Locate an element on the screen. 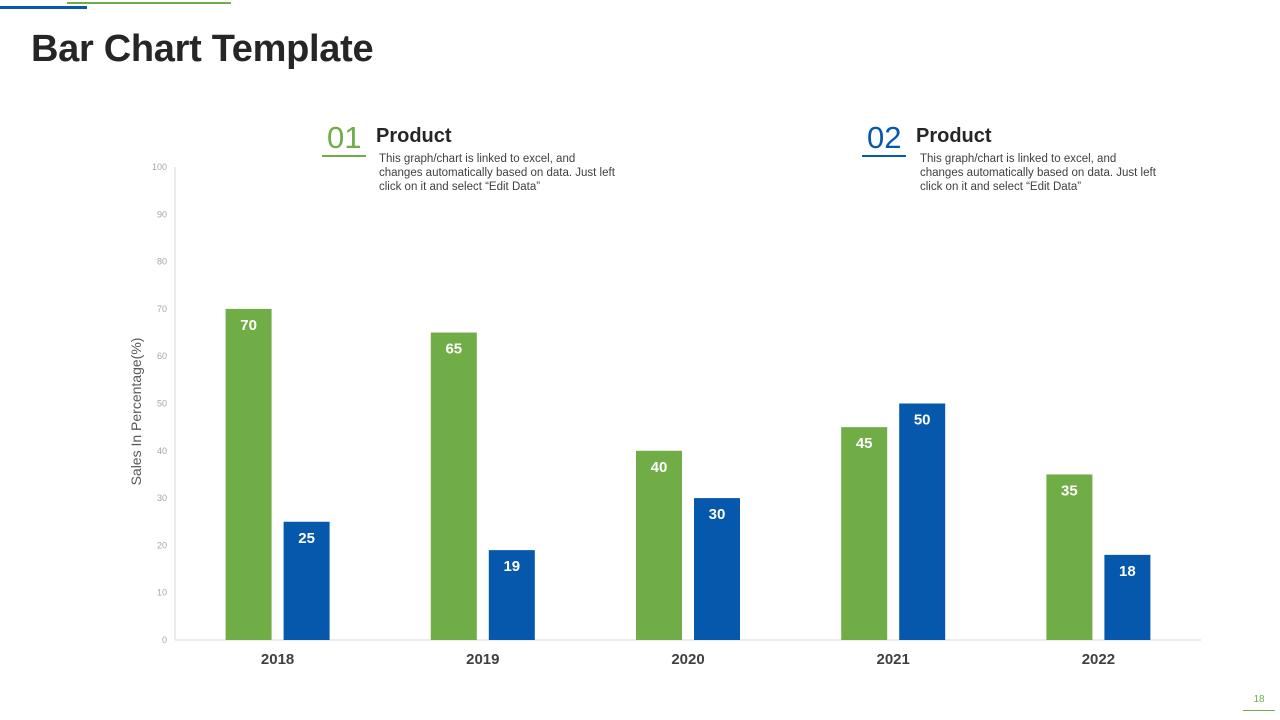 This screenshot has height=720, width=1280. legend-number-01: 01 is located at coordinates (344, 139).